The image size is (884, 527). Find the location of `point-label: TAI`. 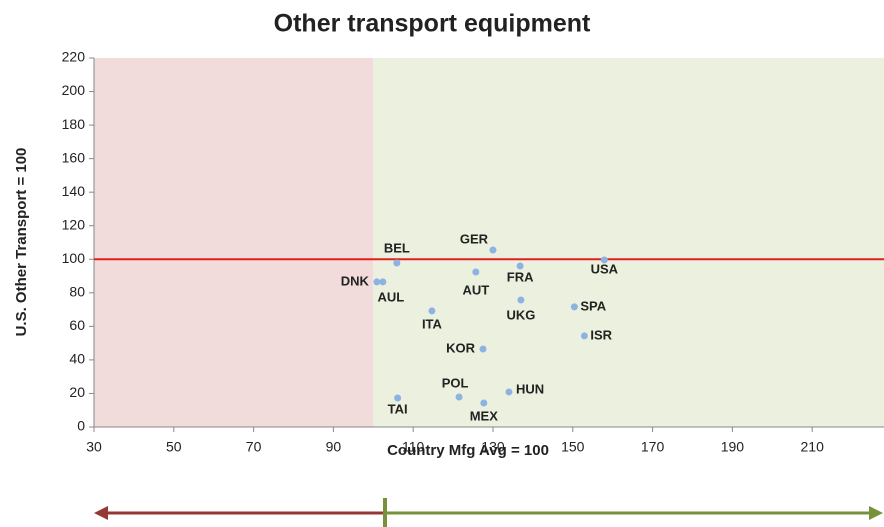

point-label: TAI is located at coordinates (398, 408).